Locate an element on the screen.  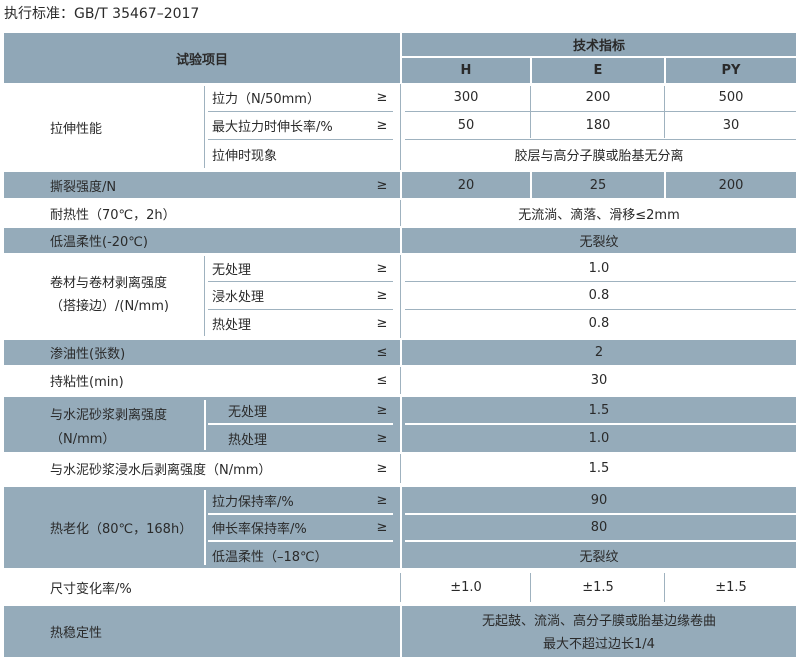
col-py: PY is located at coordinates (731, 70).